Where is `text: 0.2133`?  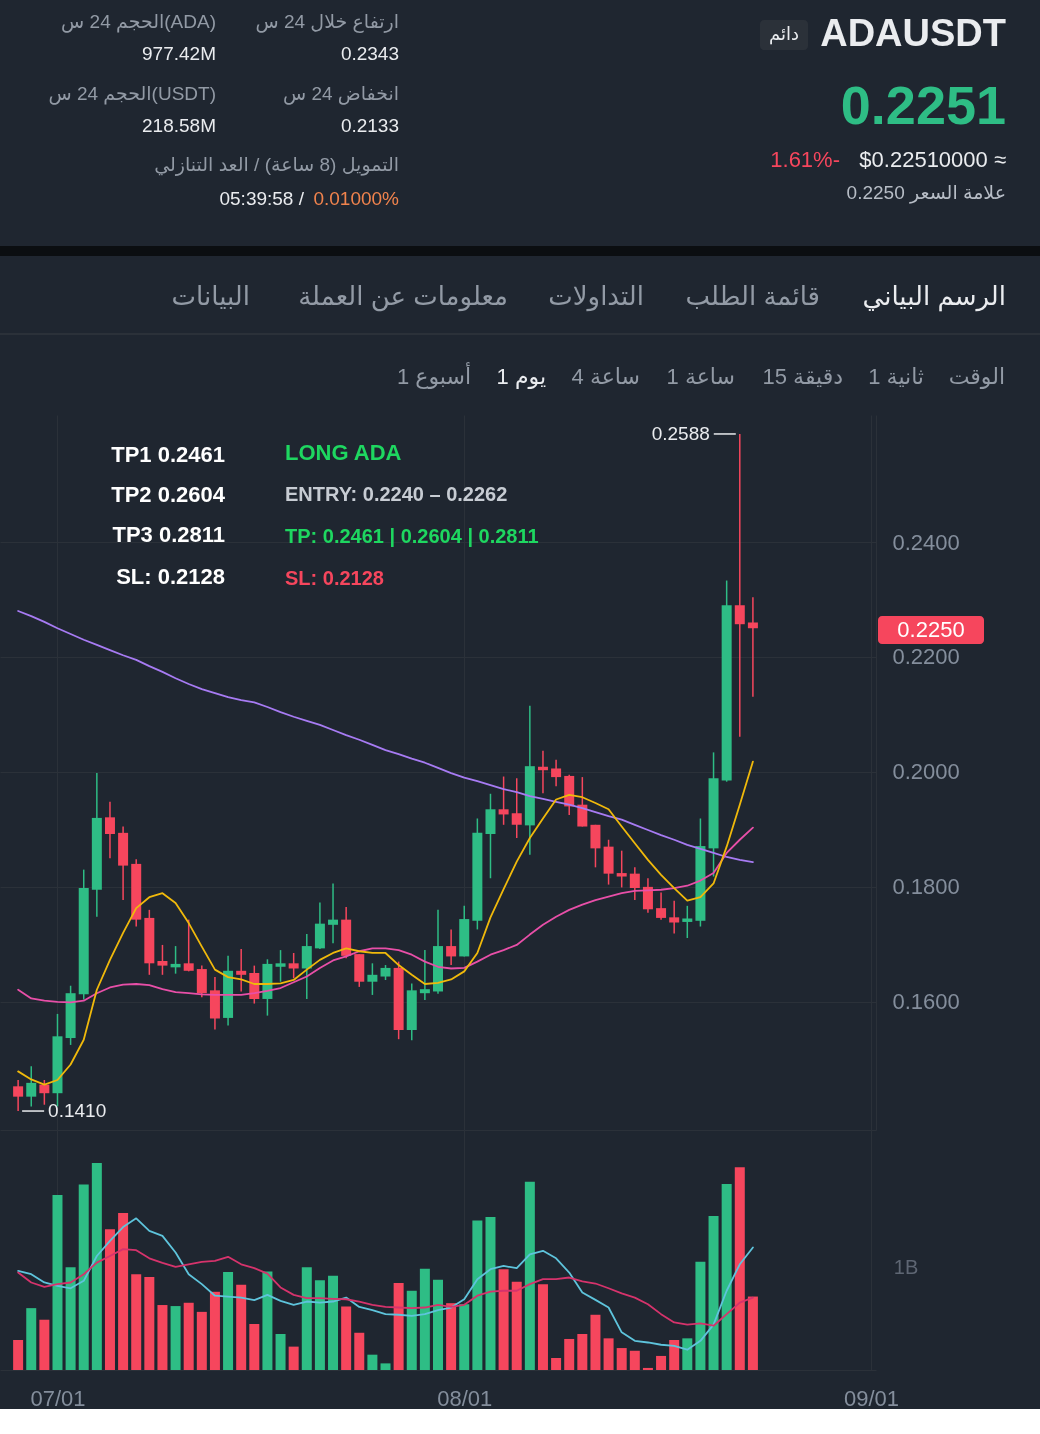 text: 0.2133 is located at coordinates (369, 125).